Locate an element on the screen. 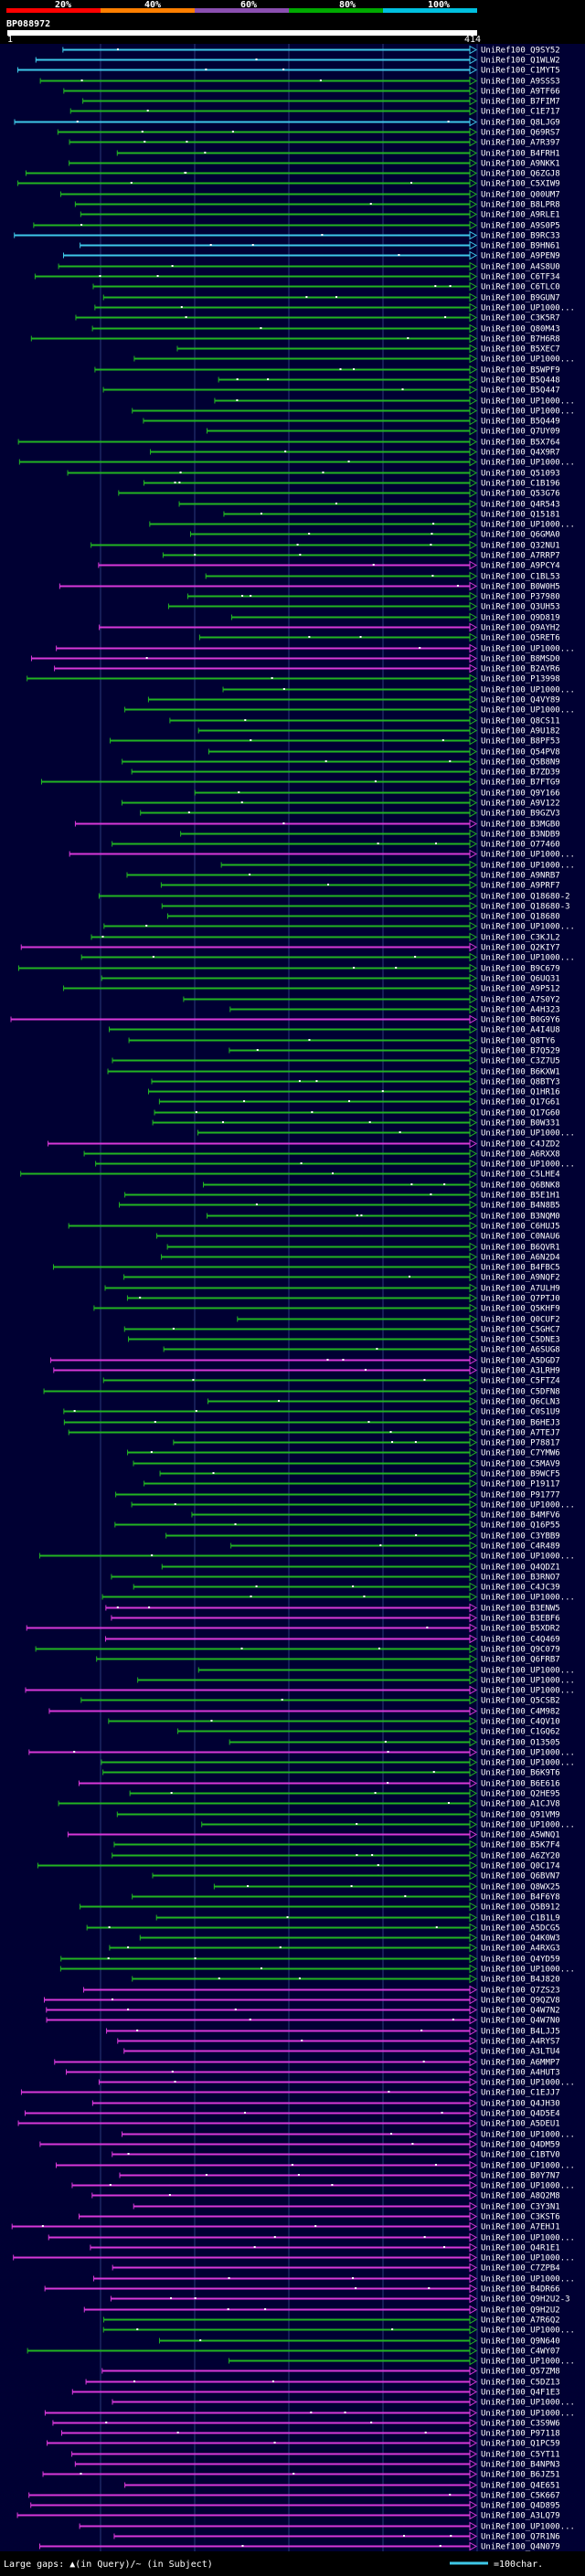 This screenshot has width=585, height=2576. hit-row: UniRef100_C1MYT5 is located at coordinates (288, 70).